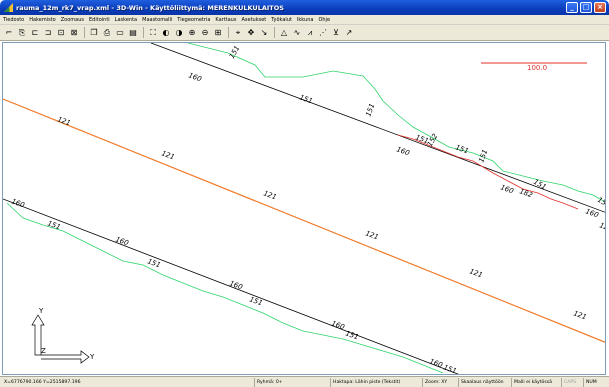 The width and height of the screenshot is (609, 387). Describe the element at coordinates (122, 241) in the screenshot. I see `label-black-bottom-1: 160` at that location.